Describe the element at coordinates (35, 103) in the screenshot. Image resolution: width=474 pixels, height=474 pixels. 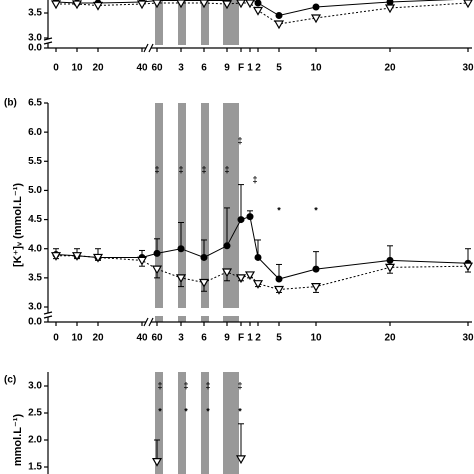
I see `y-tick-label: 6.5` at that location.